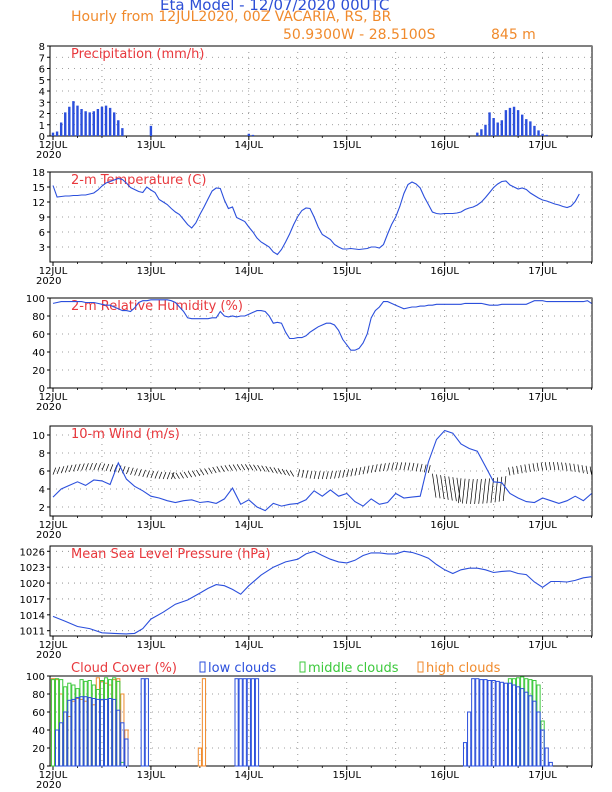  I want to click on cloud-ytick-label: 60, so click(38, 713).